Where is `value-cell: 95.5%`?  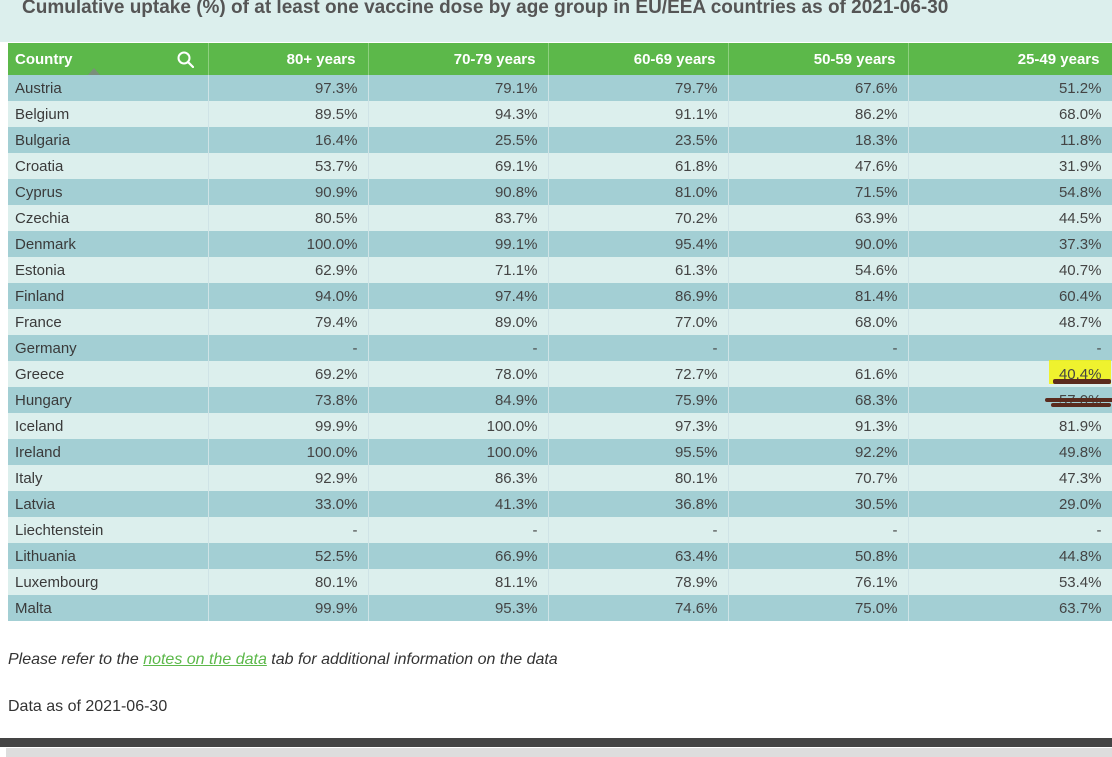 value-cell: 95.5% is located at coordinates (638, 452).